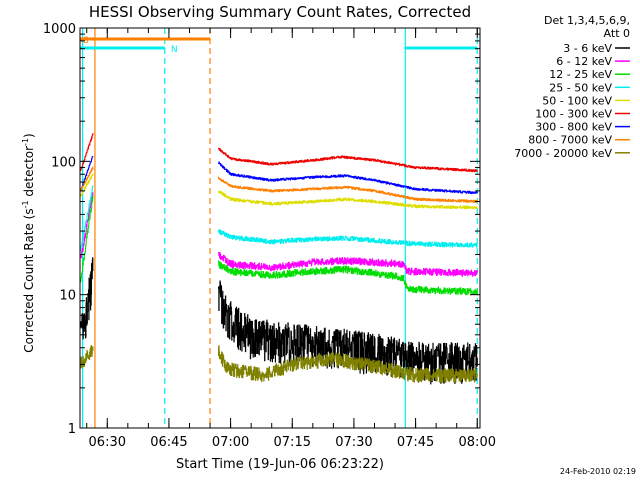 Image resolution: width=640 pixels, height=480 pixels. Describe the element at coordinates (580, 87) in the screenshot. I see `legend-label-3: 25 - 50 keV` at that location.